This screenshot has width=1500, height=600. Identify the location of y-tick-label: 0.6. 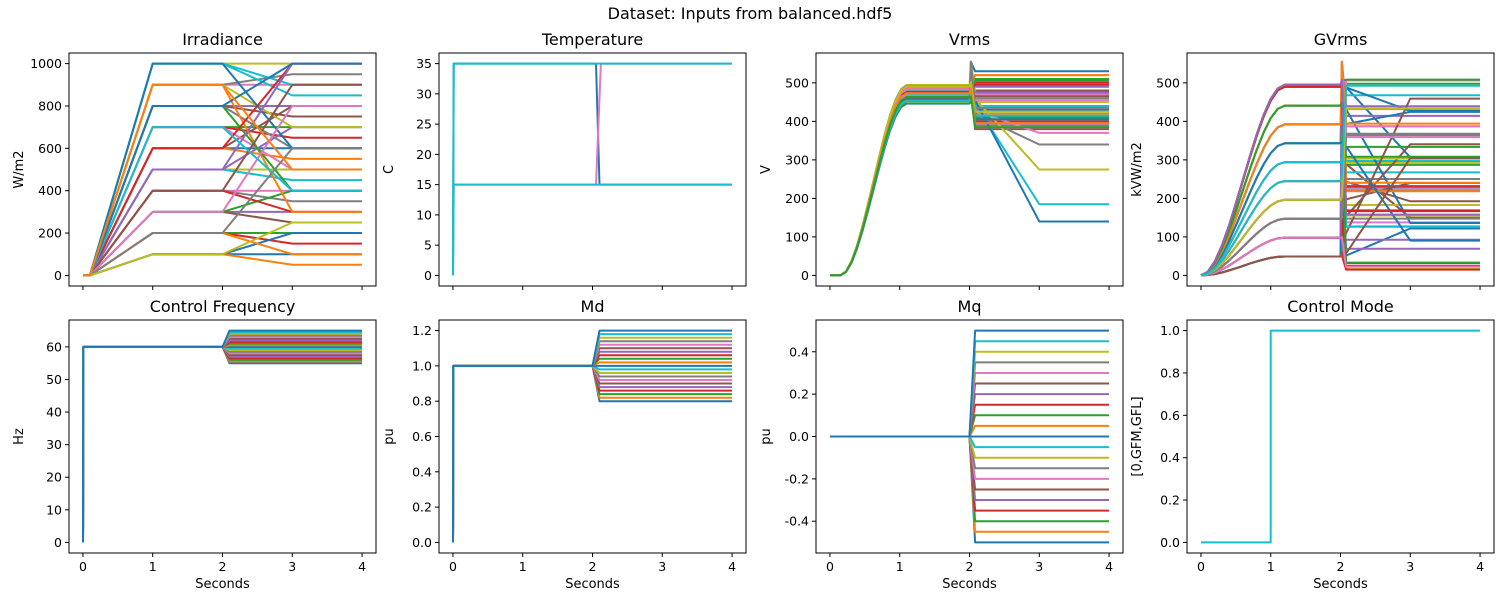
(1170, 415).